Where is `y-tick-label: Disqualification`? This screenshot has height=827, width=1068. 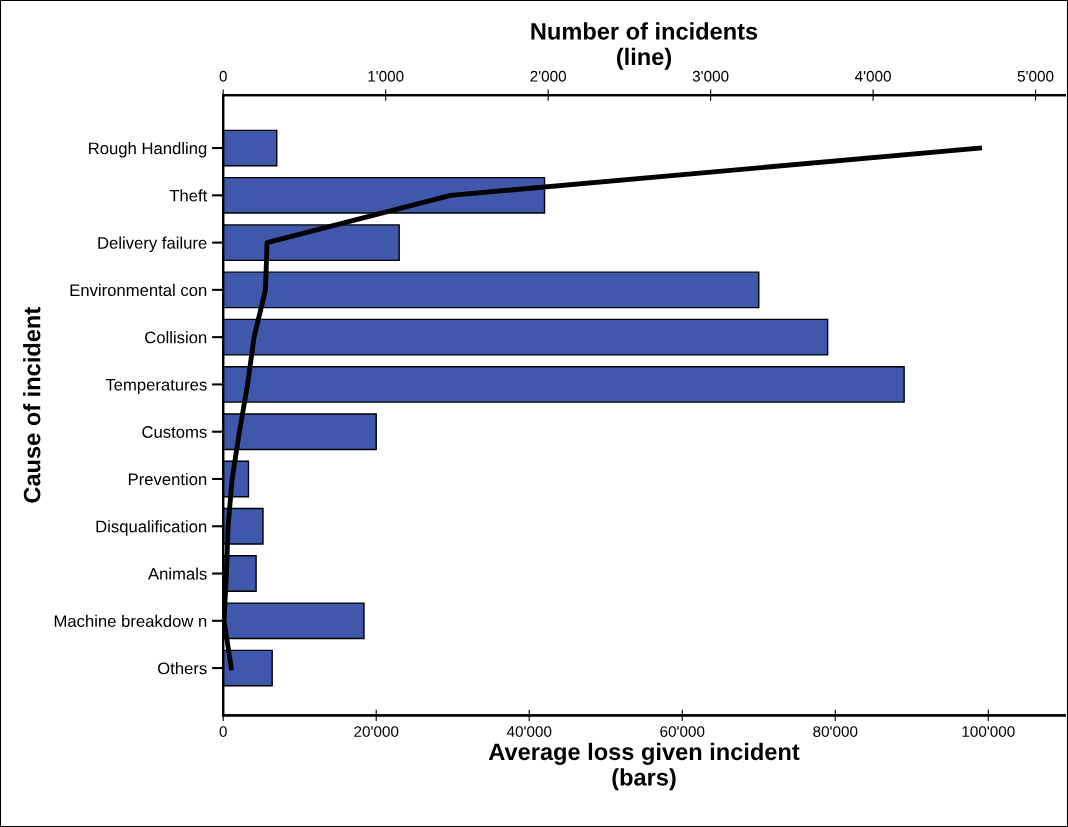
y-tick-label: Disqualification is located at coordinates (151, 528).